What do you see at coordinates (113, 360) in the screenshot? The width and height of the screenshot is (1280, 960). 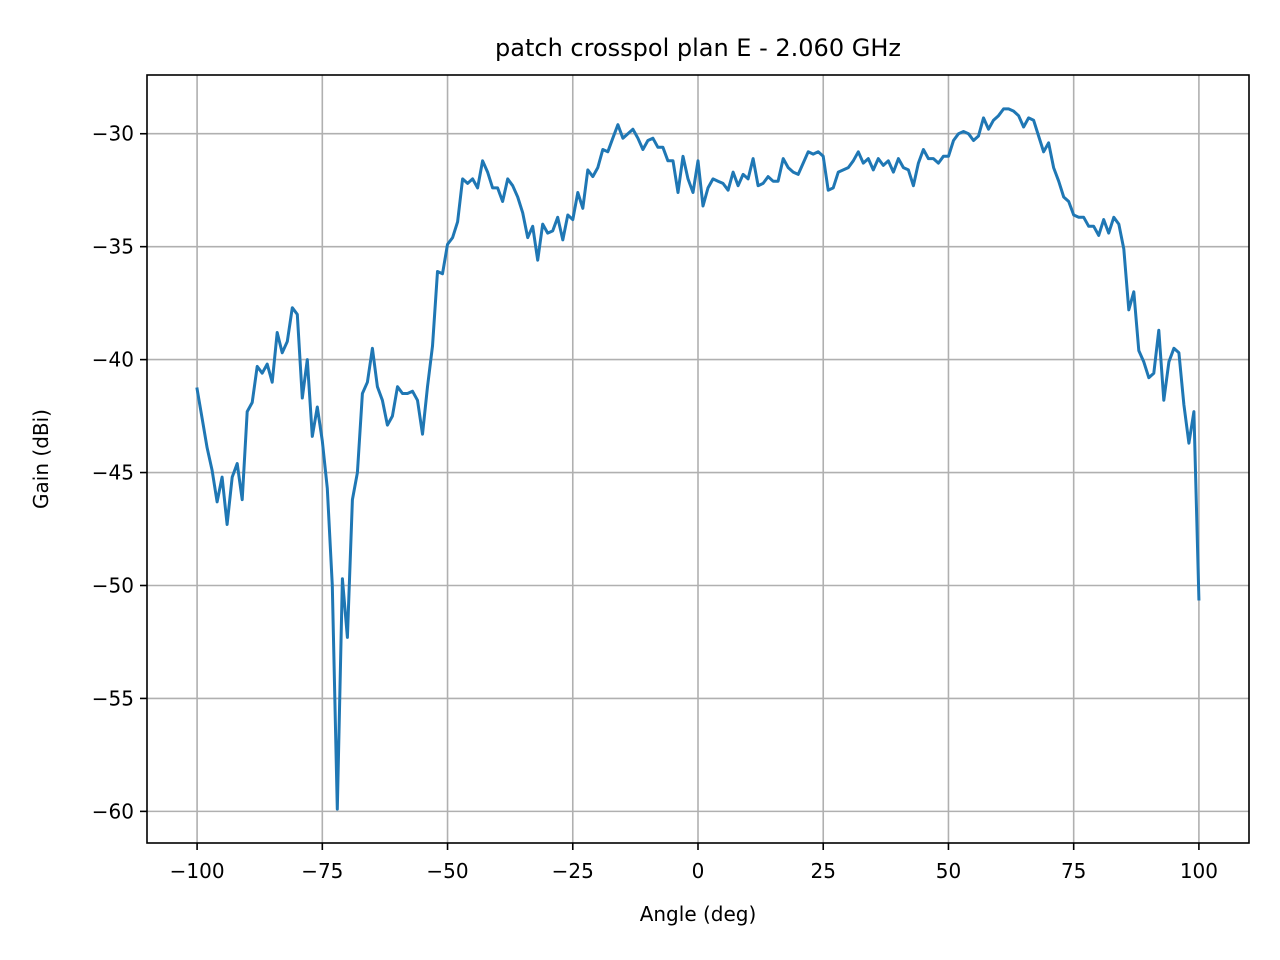 I see `y-tick-label: −40` at bounding box center [113, 360].